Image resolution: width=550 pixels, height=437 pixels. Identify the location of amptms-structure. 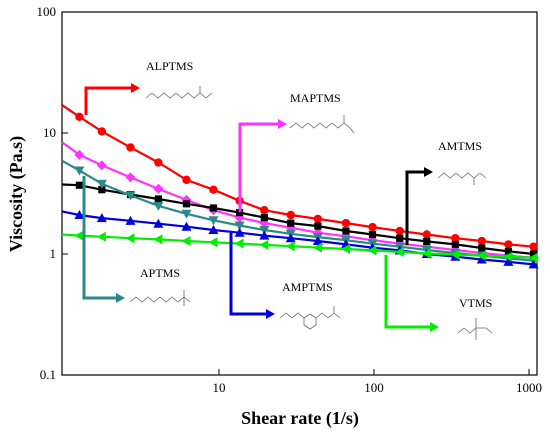
(310, 318).